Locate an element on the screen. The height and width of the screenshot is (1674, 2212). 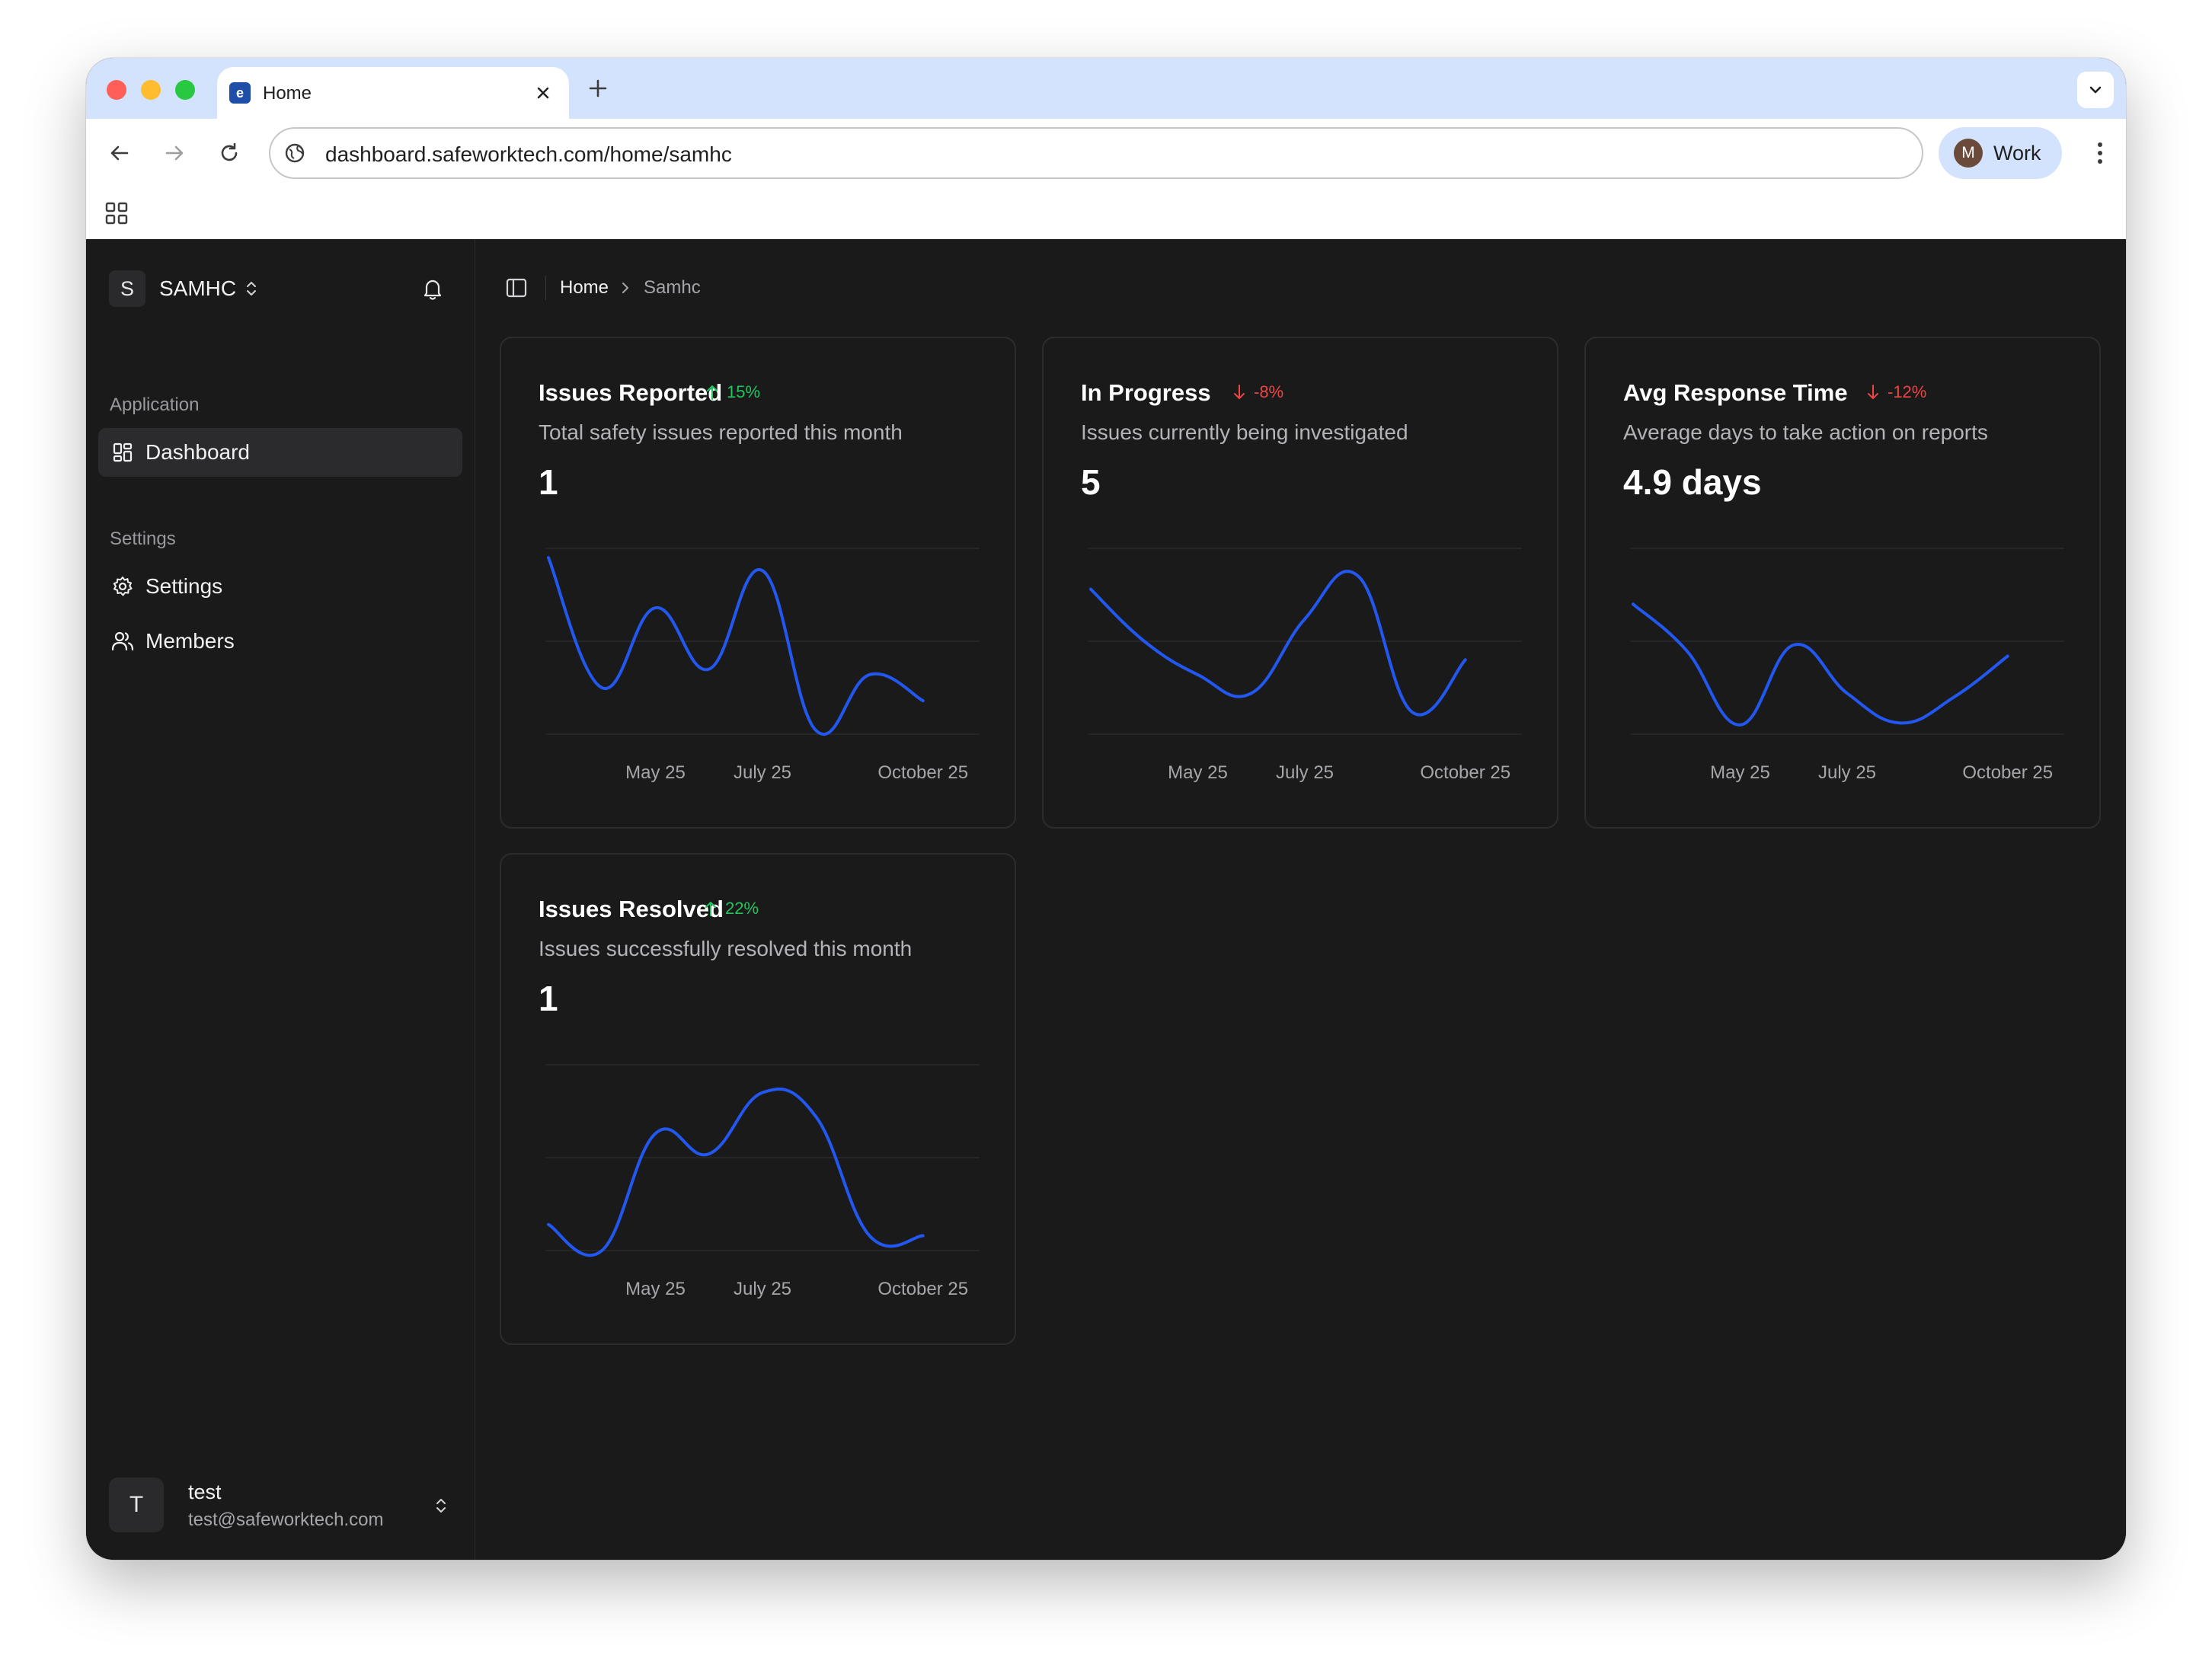
close-icon is located at coordinates (543, 93).